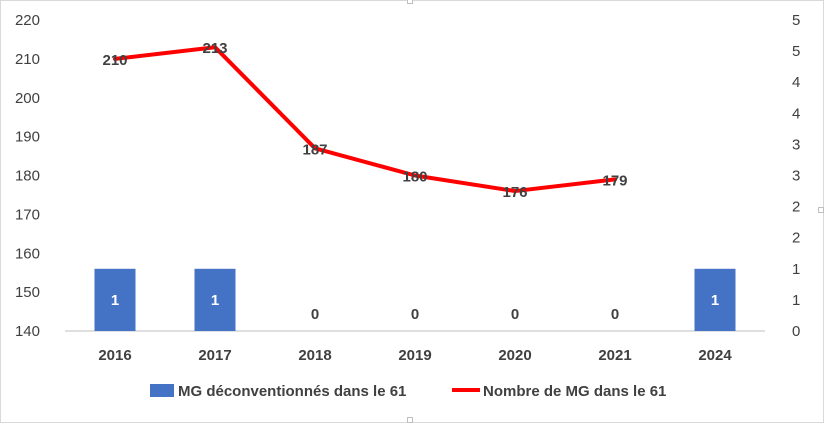  Describe the element at coordinates (574, 391) in the screenshot. I see `legend-label-line: Nombre de MG dans le 61` at that location.